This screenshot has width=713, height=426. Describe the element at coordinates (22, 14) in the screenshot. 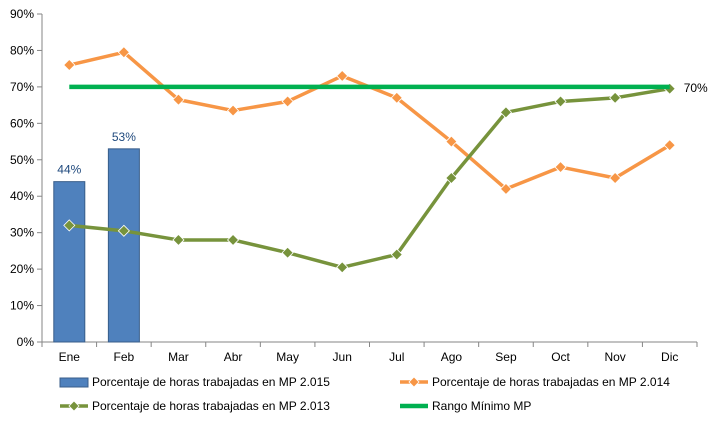

I see `y-tick-label: 90%` at that location.